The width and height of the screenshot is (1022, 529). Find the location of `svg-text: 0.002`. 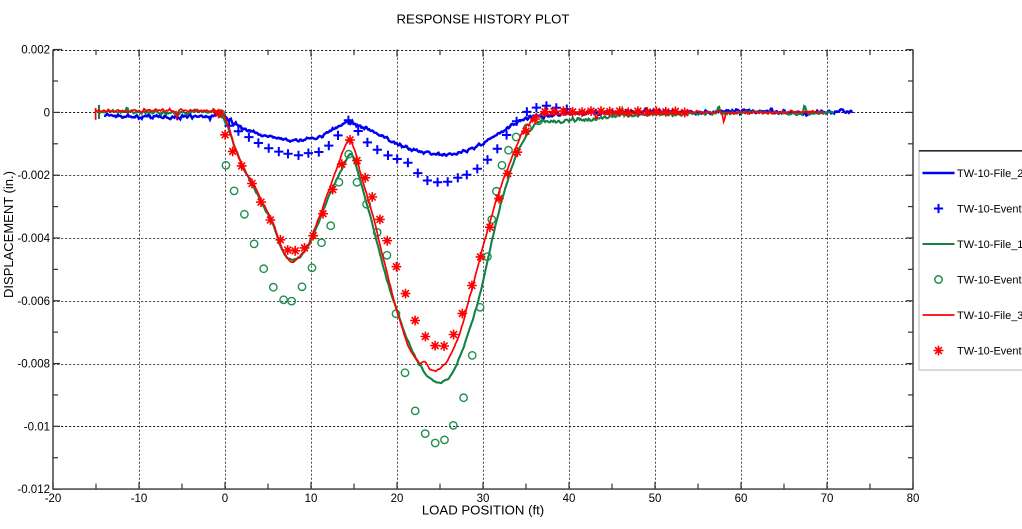

svg-text: 0.002 is located at coordinates (35, 51).